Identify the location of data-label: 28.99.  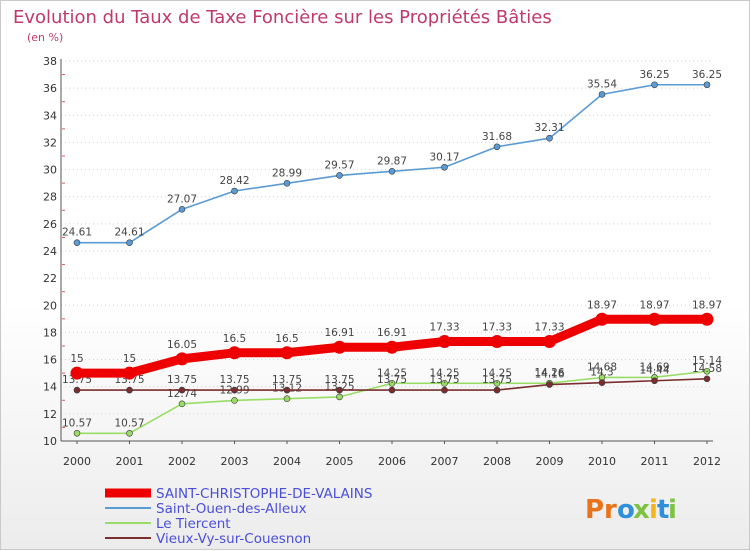
(287, 173).